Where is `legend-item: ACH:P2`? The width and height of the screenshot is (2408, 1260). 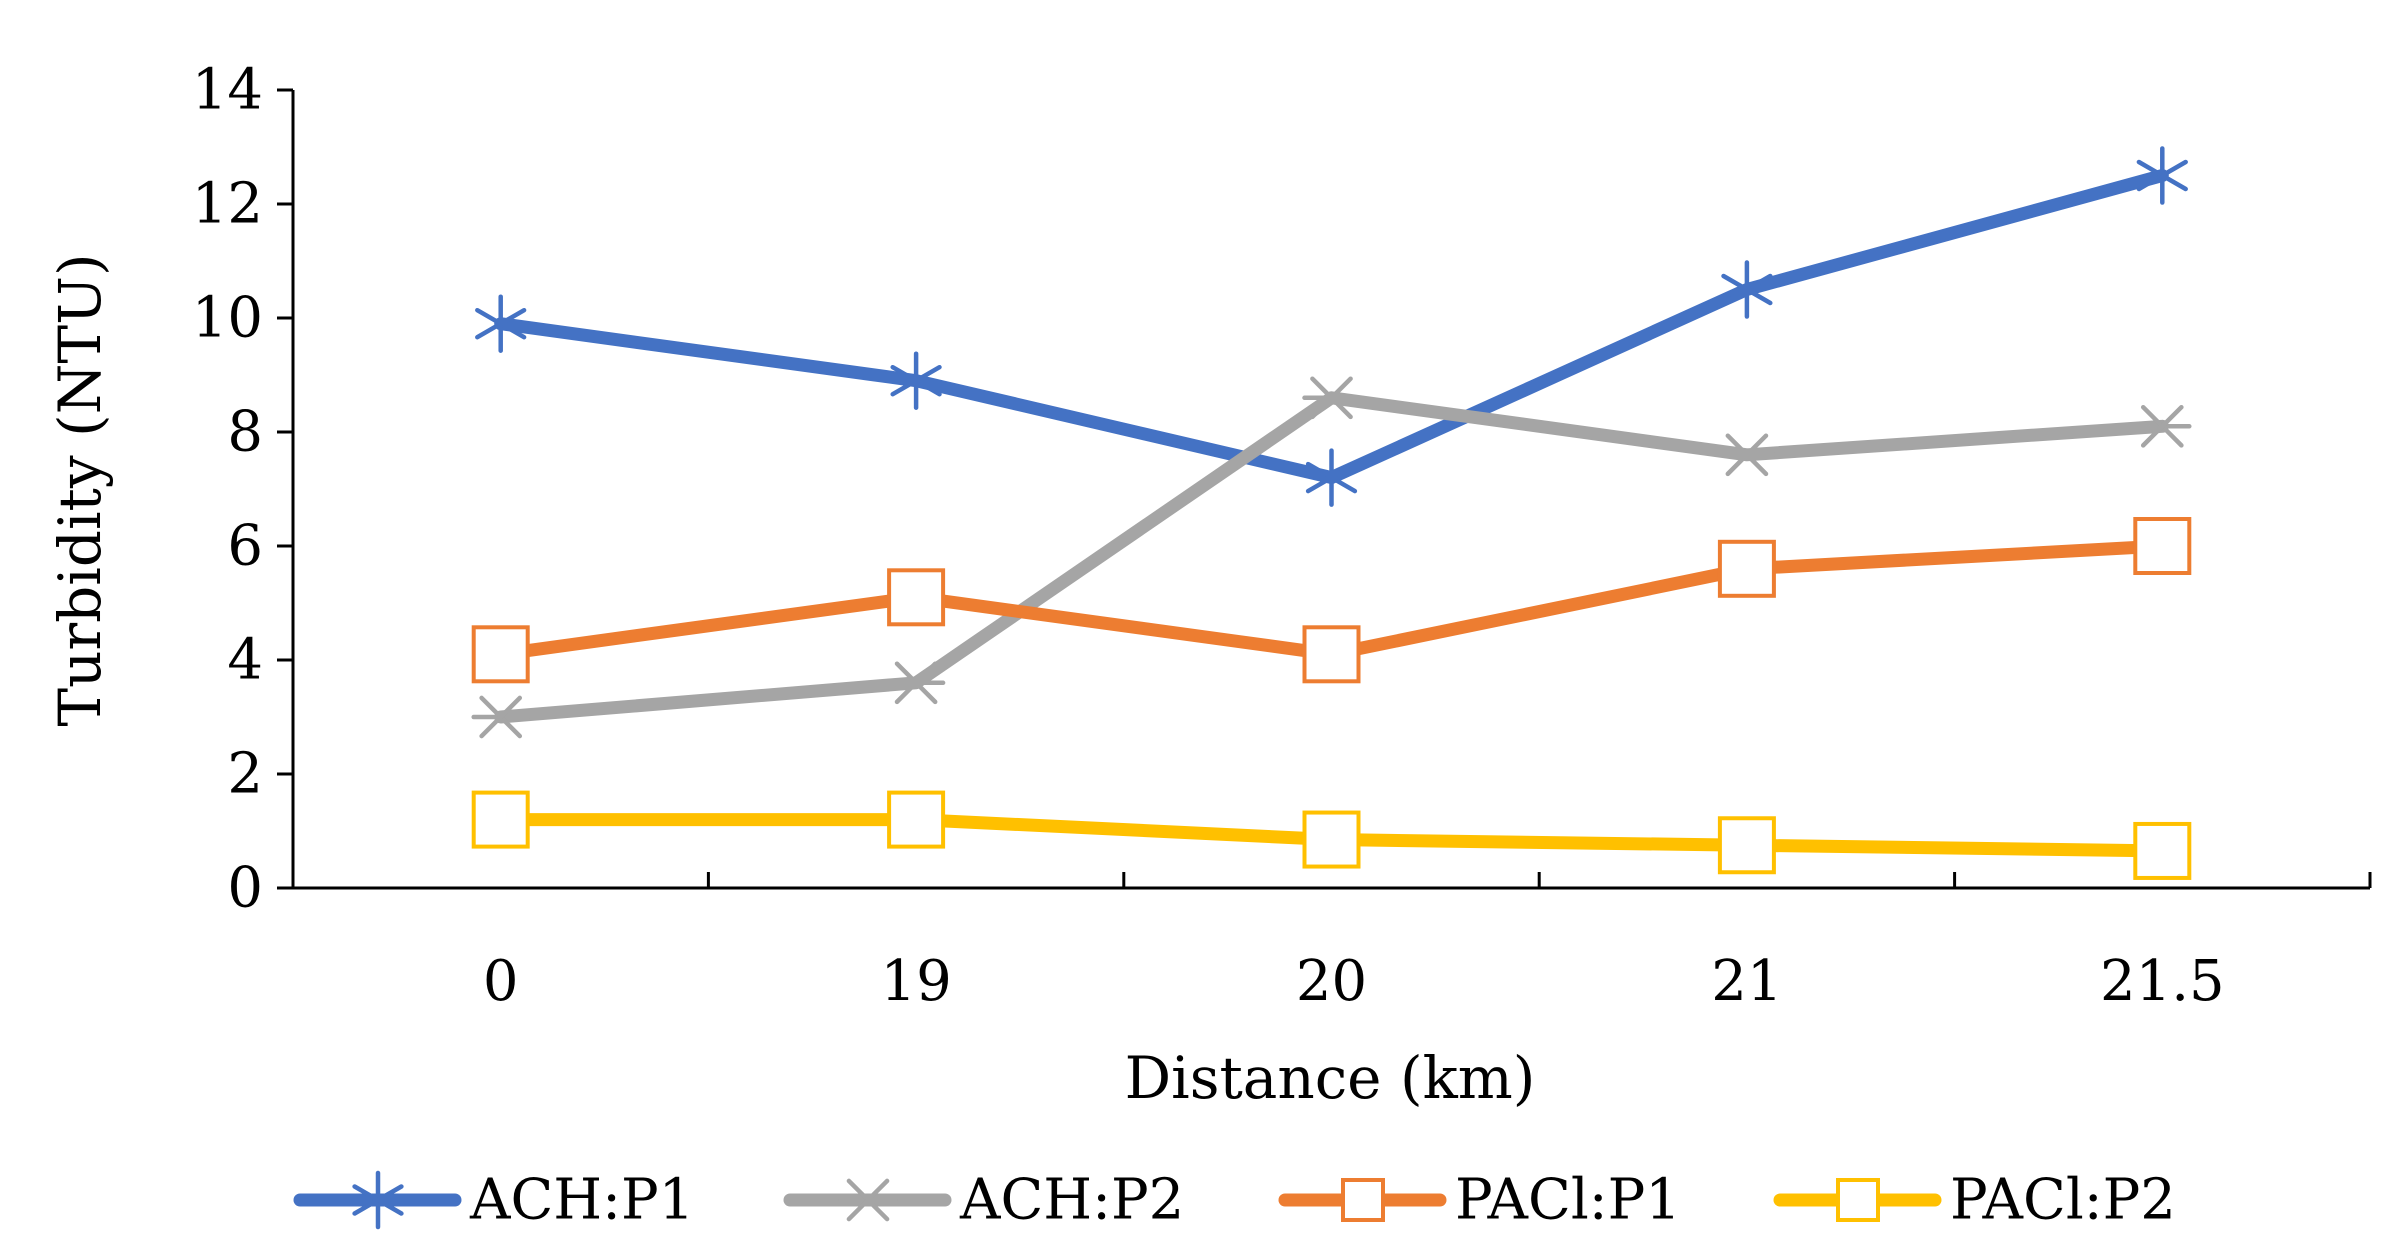 legend-item: ACH:P2 is located at coordinates (983, 1200).